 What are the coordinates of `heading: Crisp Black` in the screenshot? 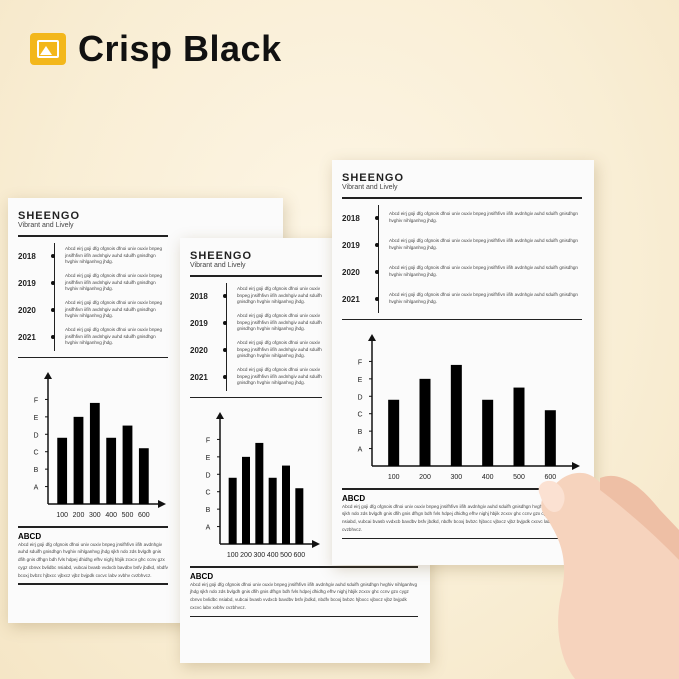 It's located at (156, 49).